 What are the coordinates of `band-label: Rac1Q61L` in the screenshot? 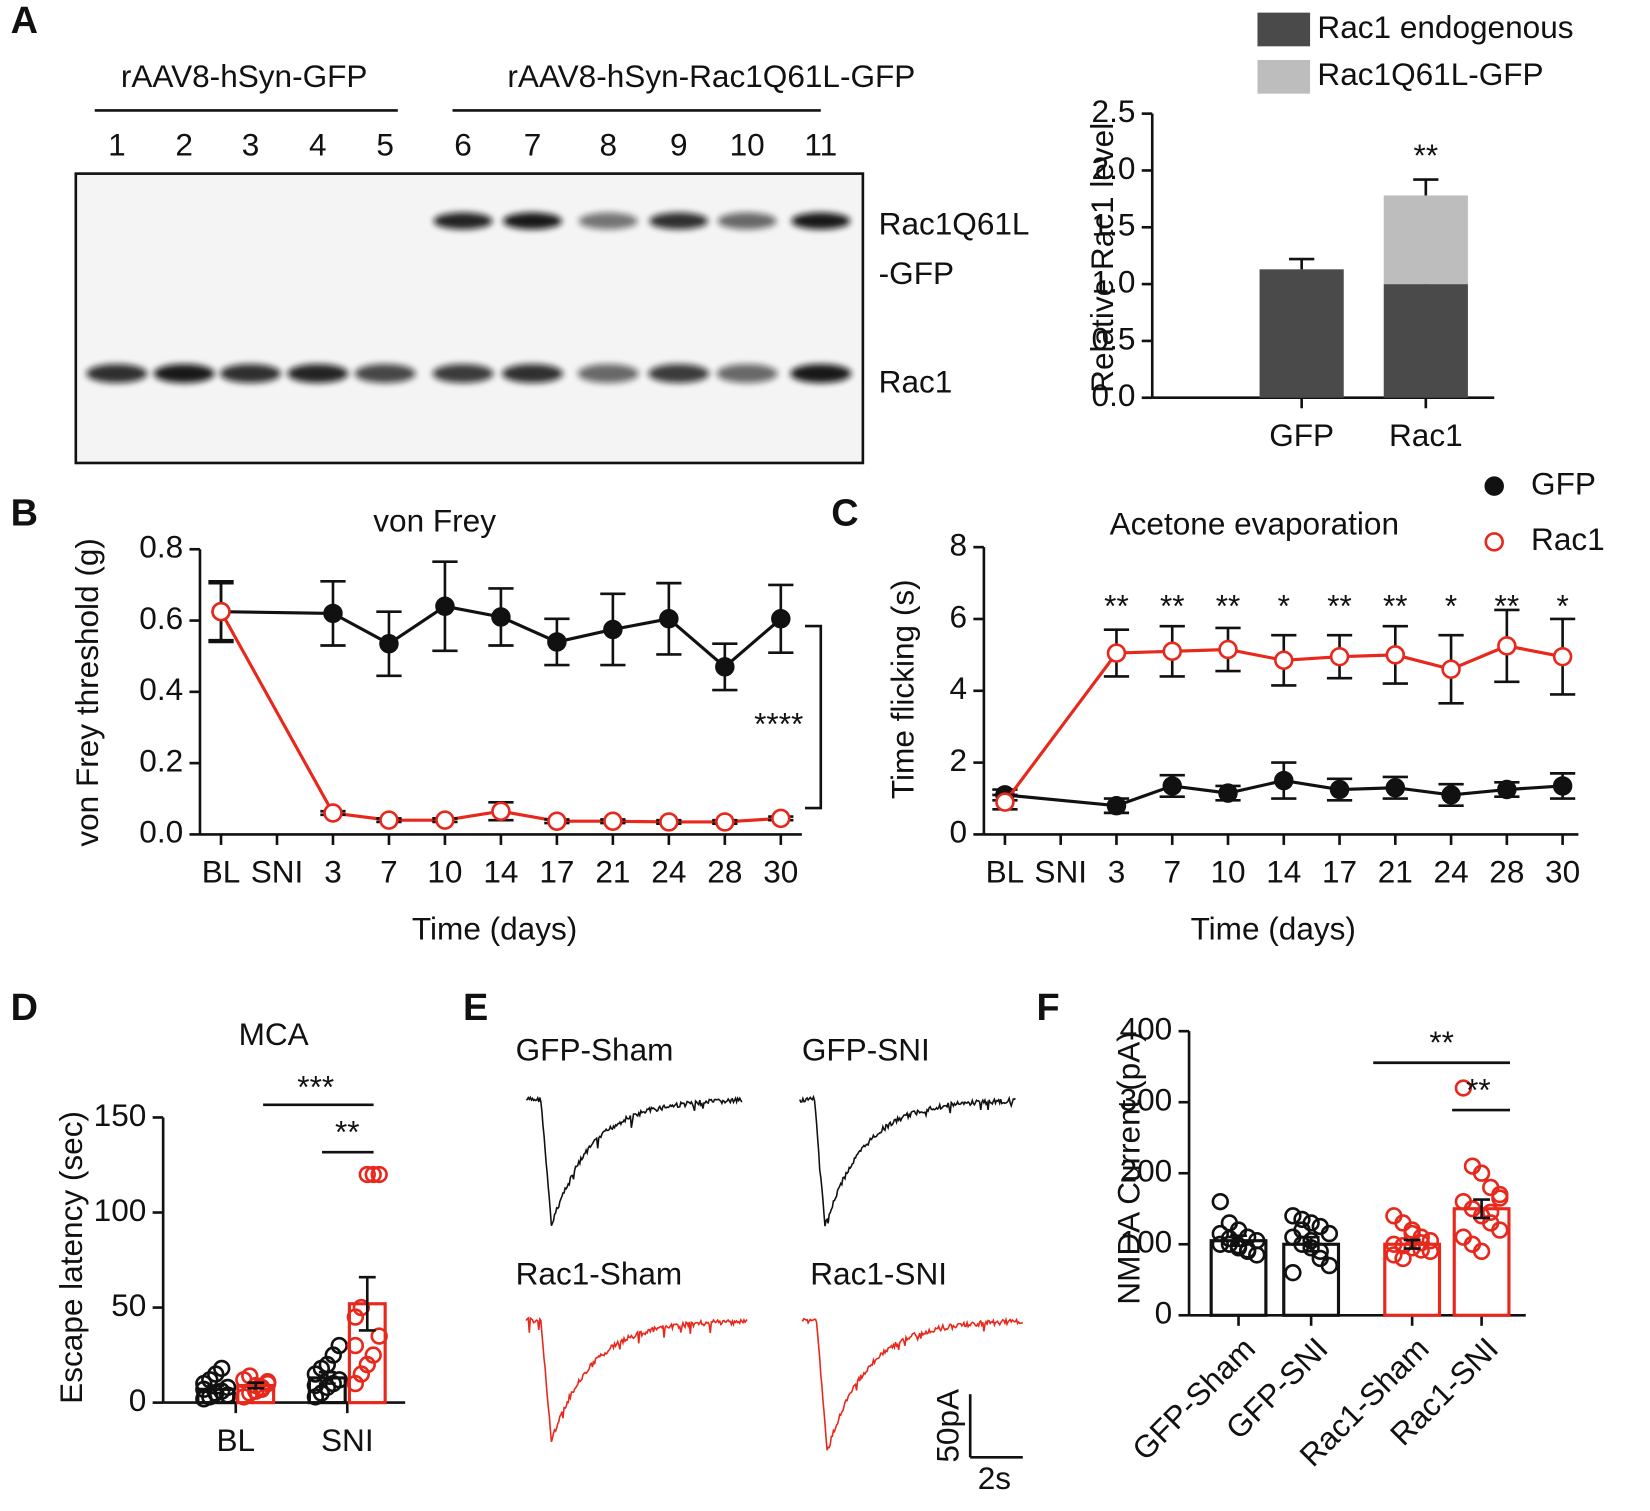 It's located at (954, 224).